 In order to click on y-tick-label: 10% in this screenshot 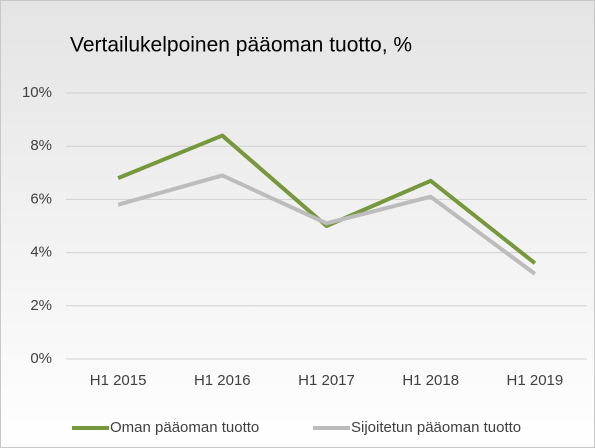, I will do `click(37, 92)`.